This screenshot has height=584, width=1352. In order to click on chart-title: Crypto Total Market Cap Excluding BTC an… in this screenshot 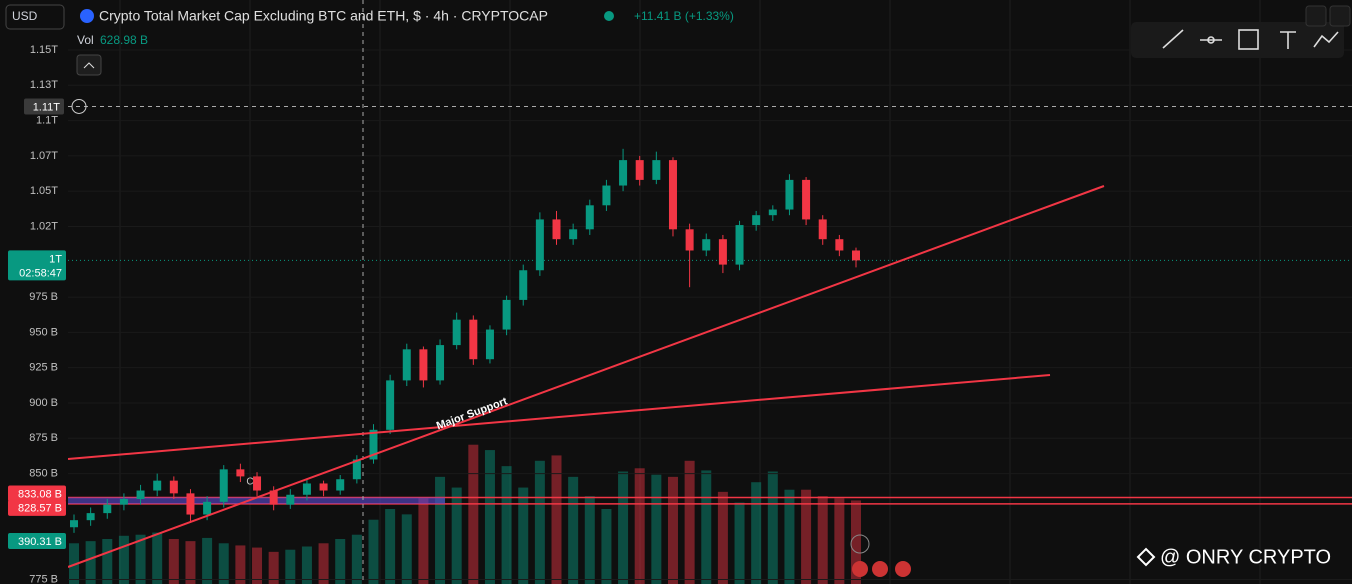, I will do `click(323, 16)`.